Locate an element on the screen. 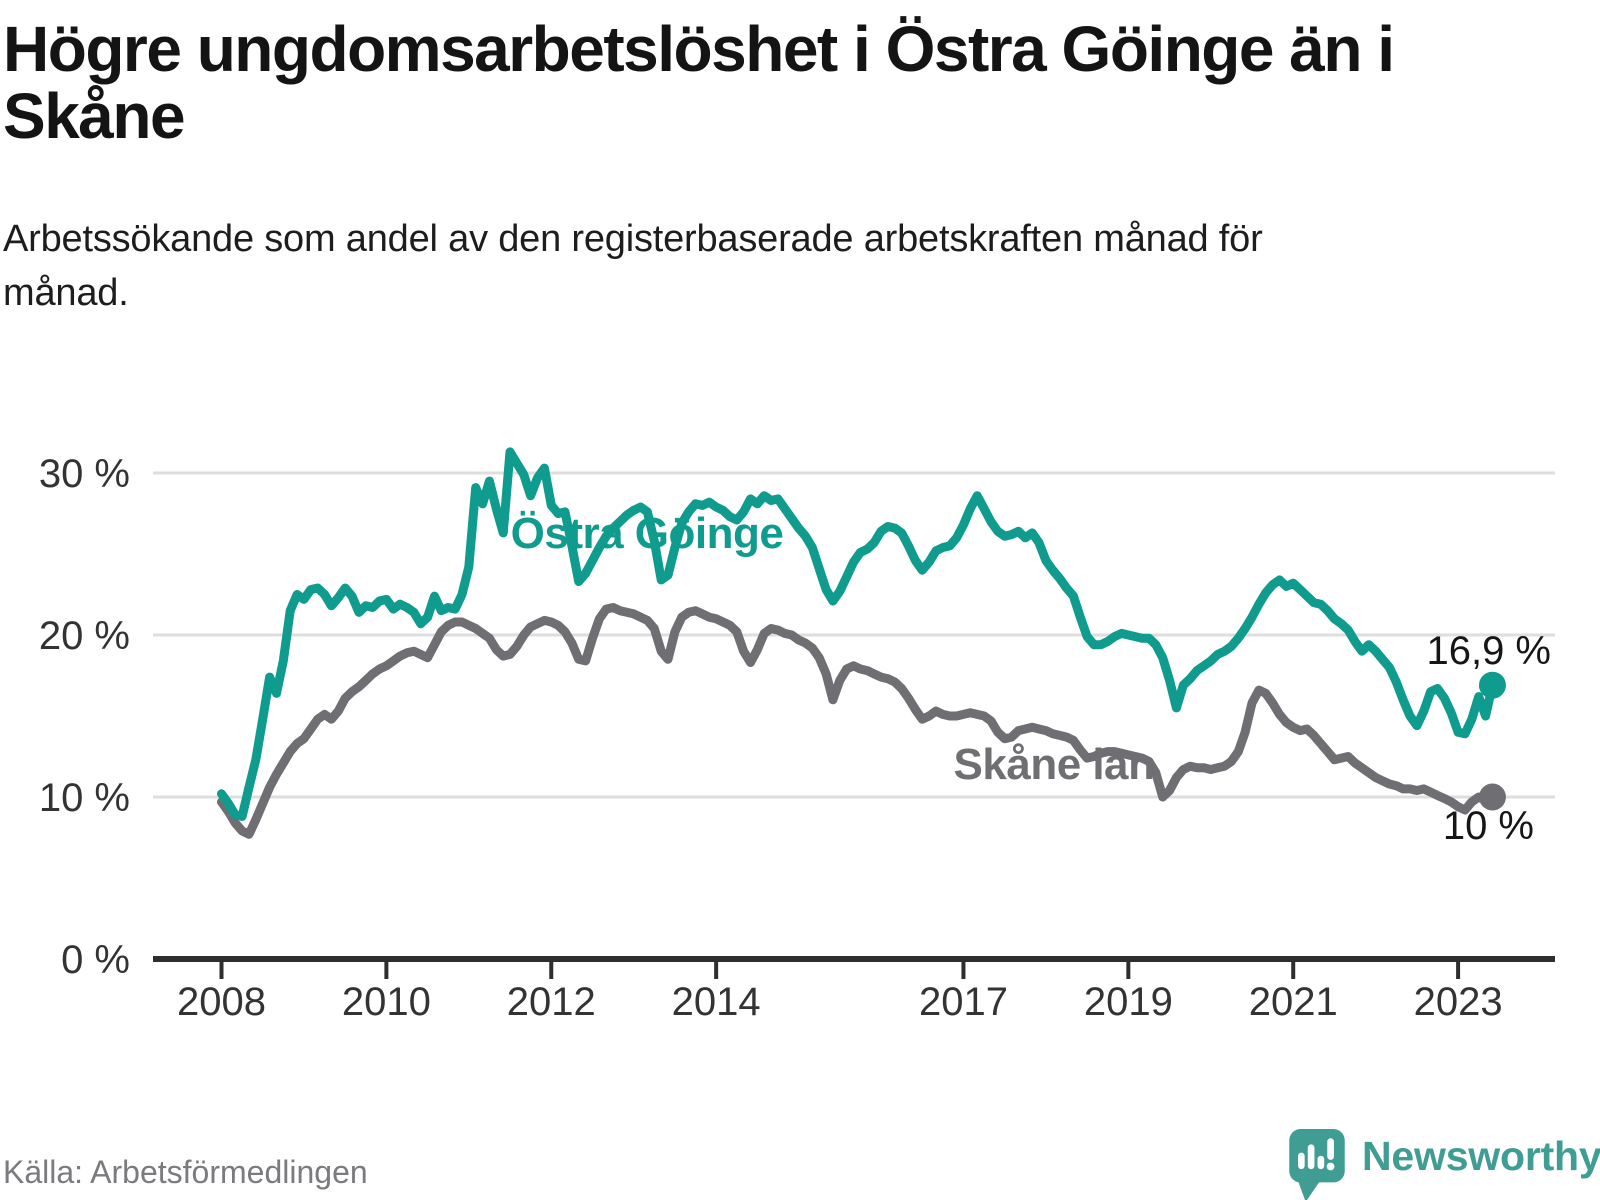  series-label-ostra-goinge: Östra Göinge is located at coordinates (647, 533).